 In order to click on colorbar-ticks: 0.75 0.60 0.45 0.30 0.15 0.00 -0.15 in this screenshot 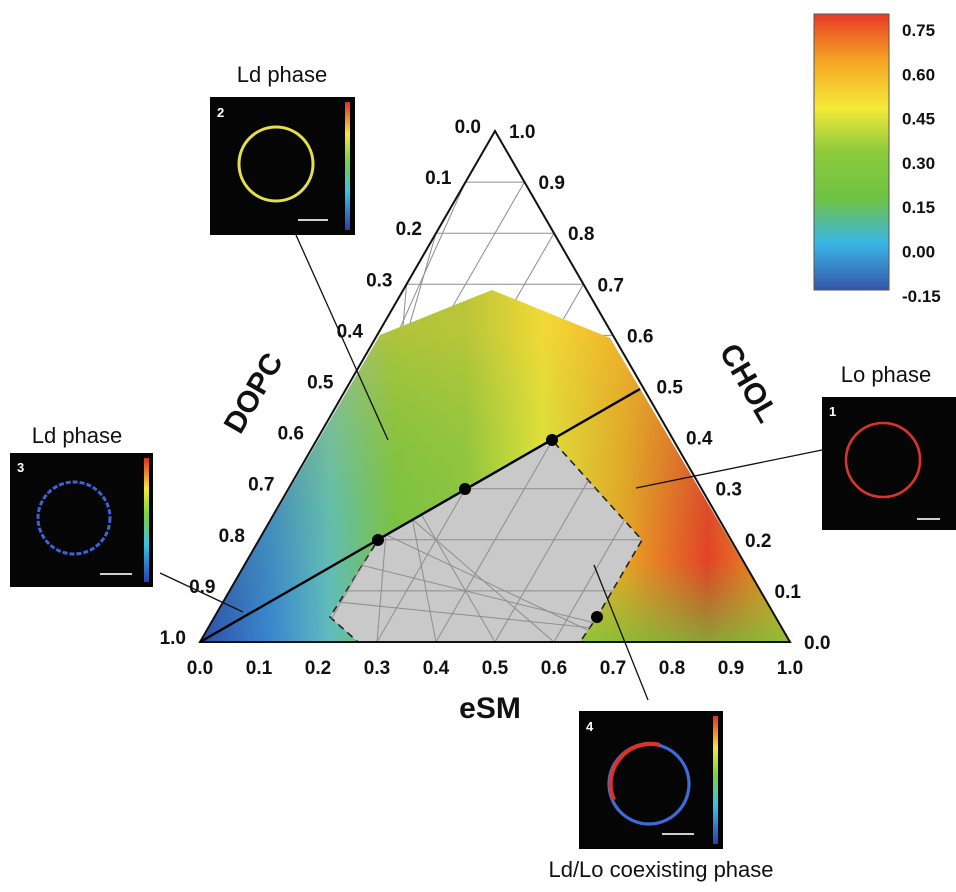, I will do `click(921, 163)`.